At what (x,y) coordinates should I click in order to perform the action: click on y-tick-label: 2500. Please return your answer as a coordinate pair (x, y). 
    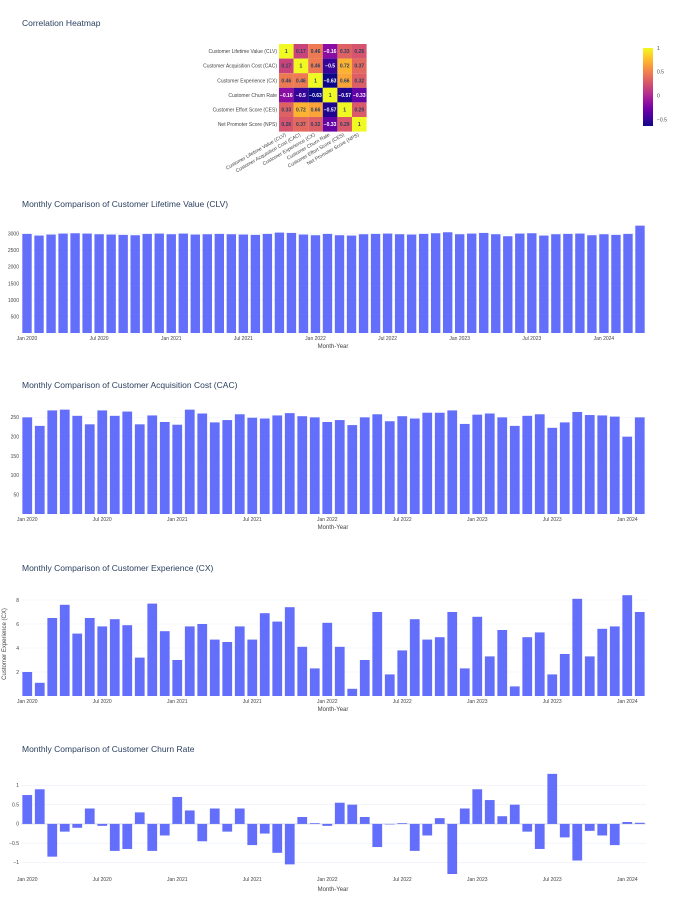
    Looking at the image, I should click on (13, 251).